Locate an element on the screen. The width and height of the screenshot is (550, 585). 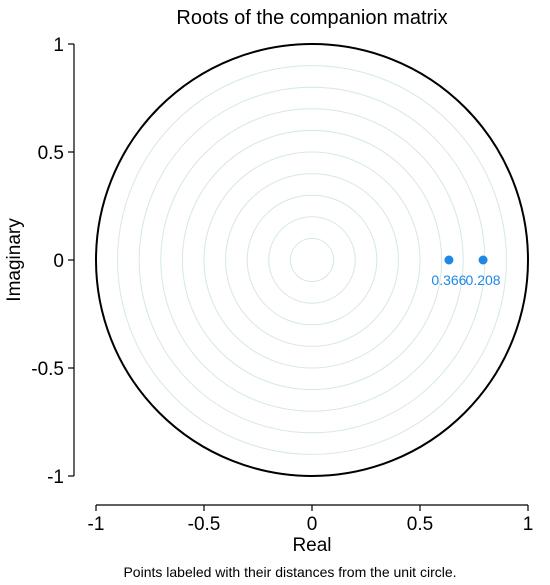
chart-title: Roots of the companion matrix is located at coordinates (311, 18).